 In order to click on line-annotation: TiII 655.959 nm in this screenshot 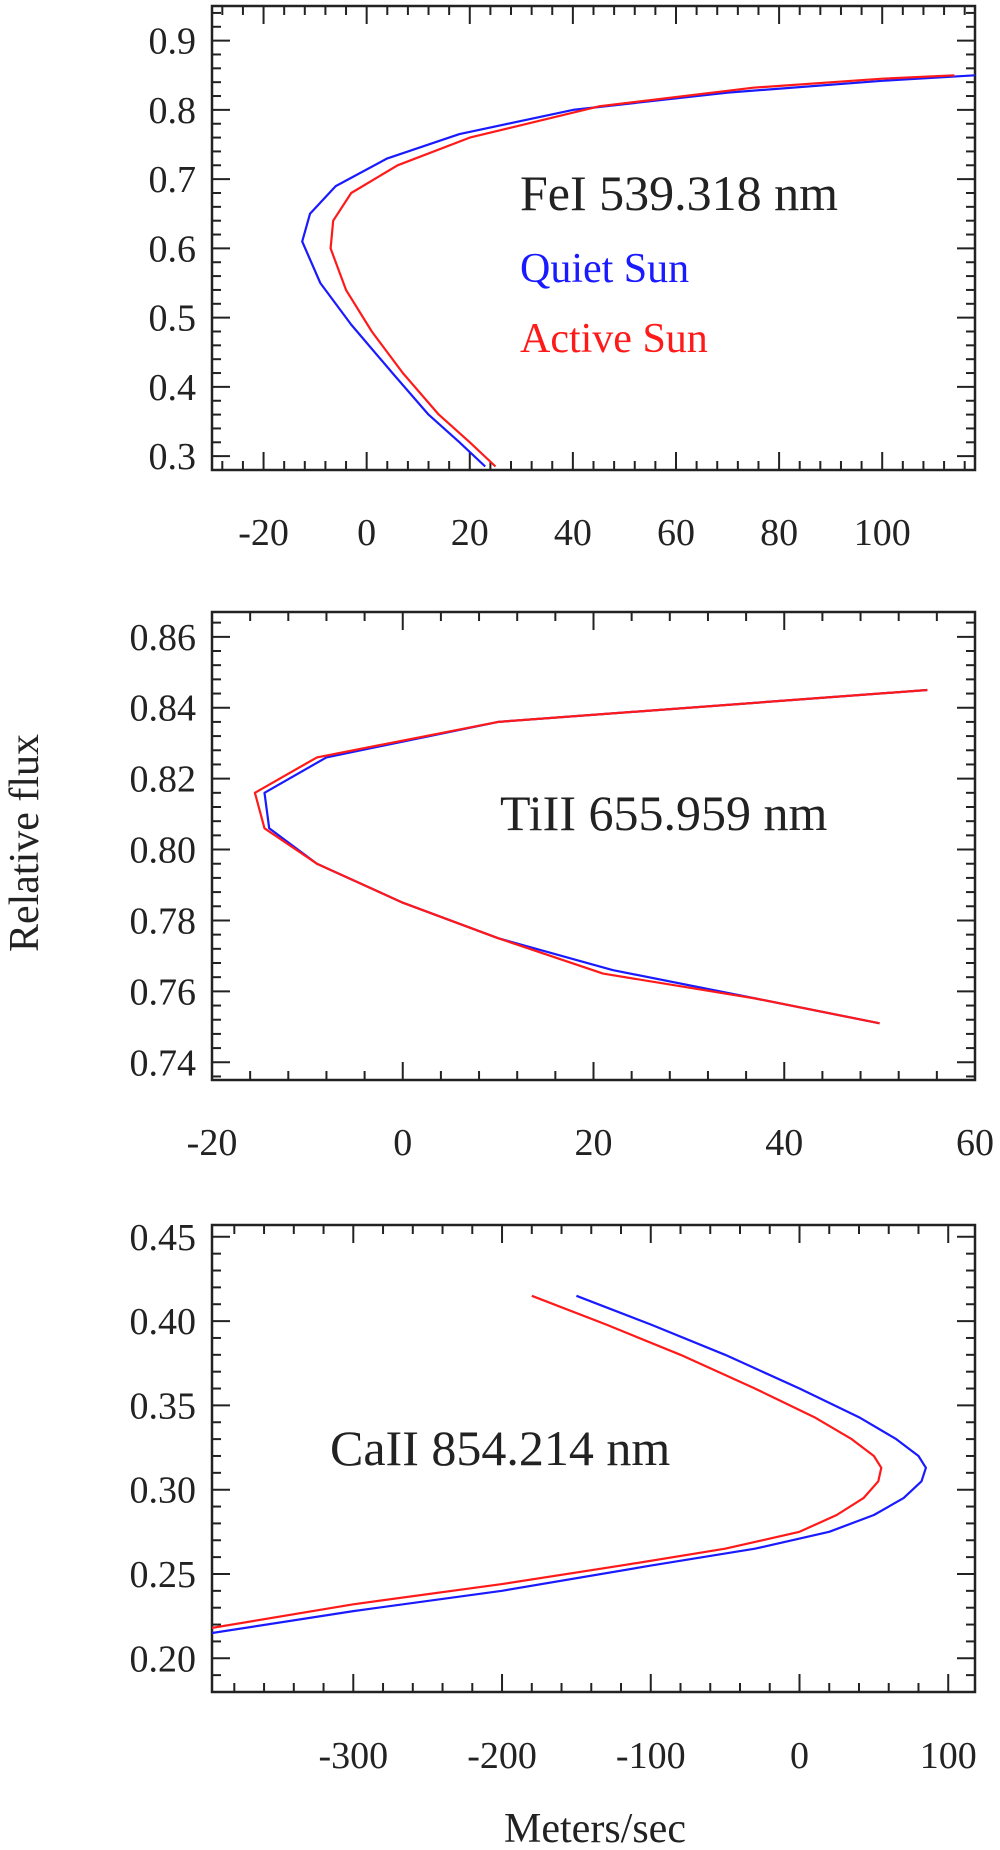, I will do `click(663, 813)`.